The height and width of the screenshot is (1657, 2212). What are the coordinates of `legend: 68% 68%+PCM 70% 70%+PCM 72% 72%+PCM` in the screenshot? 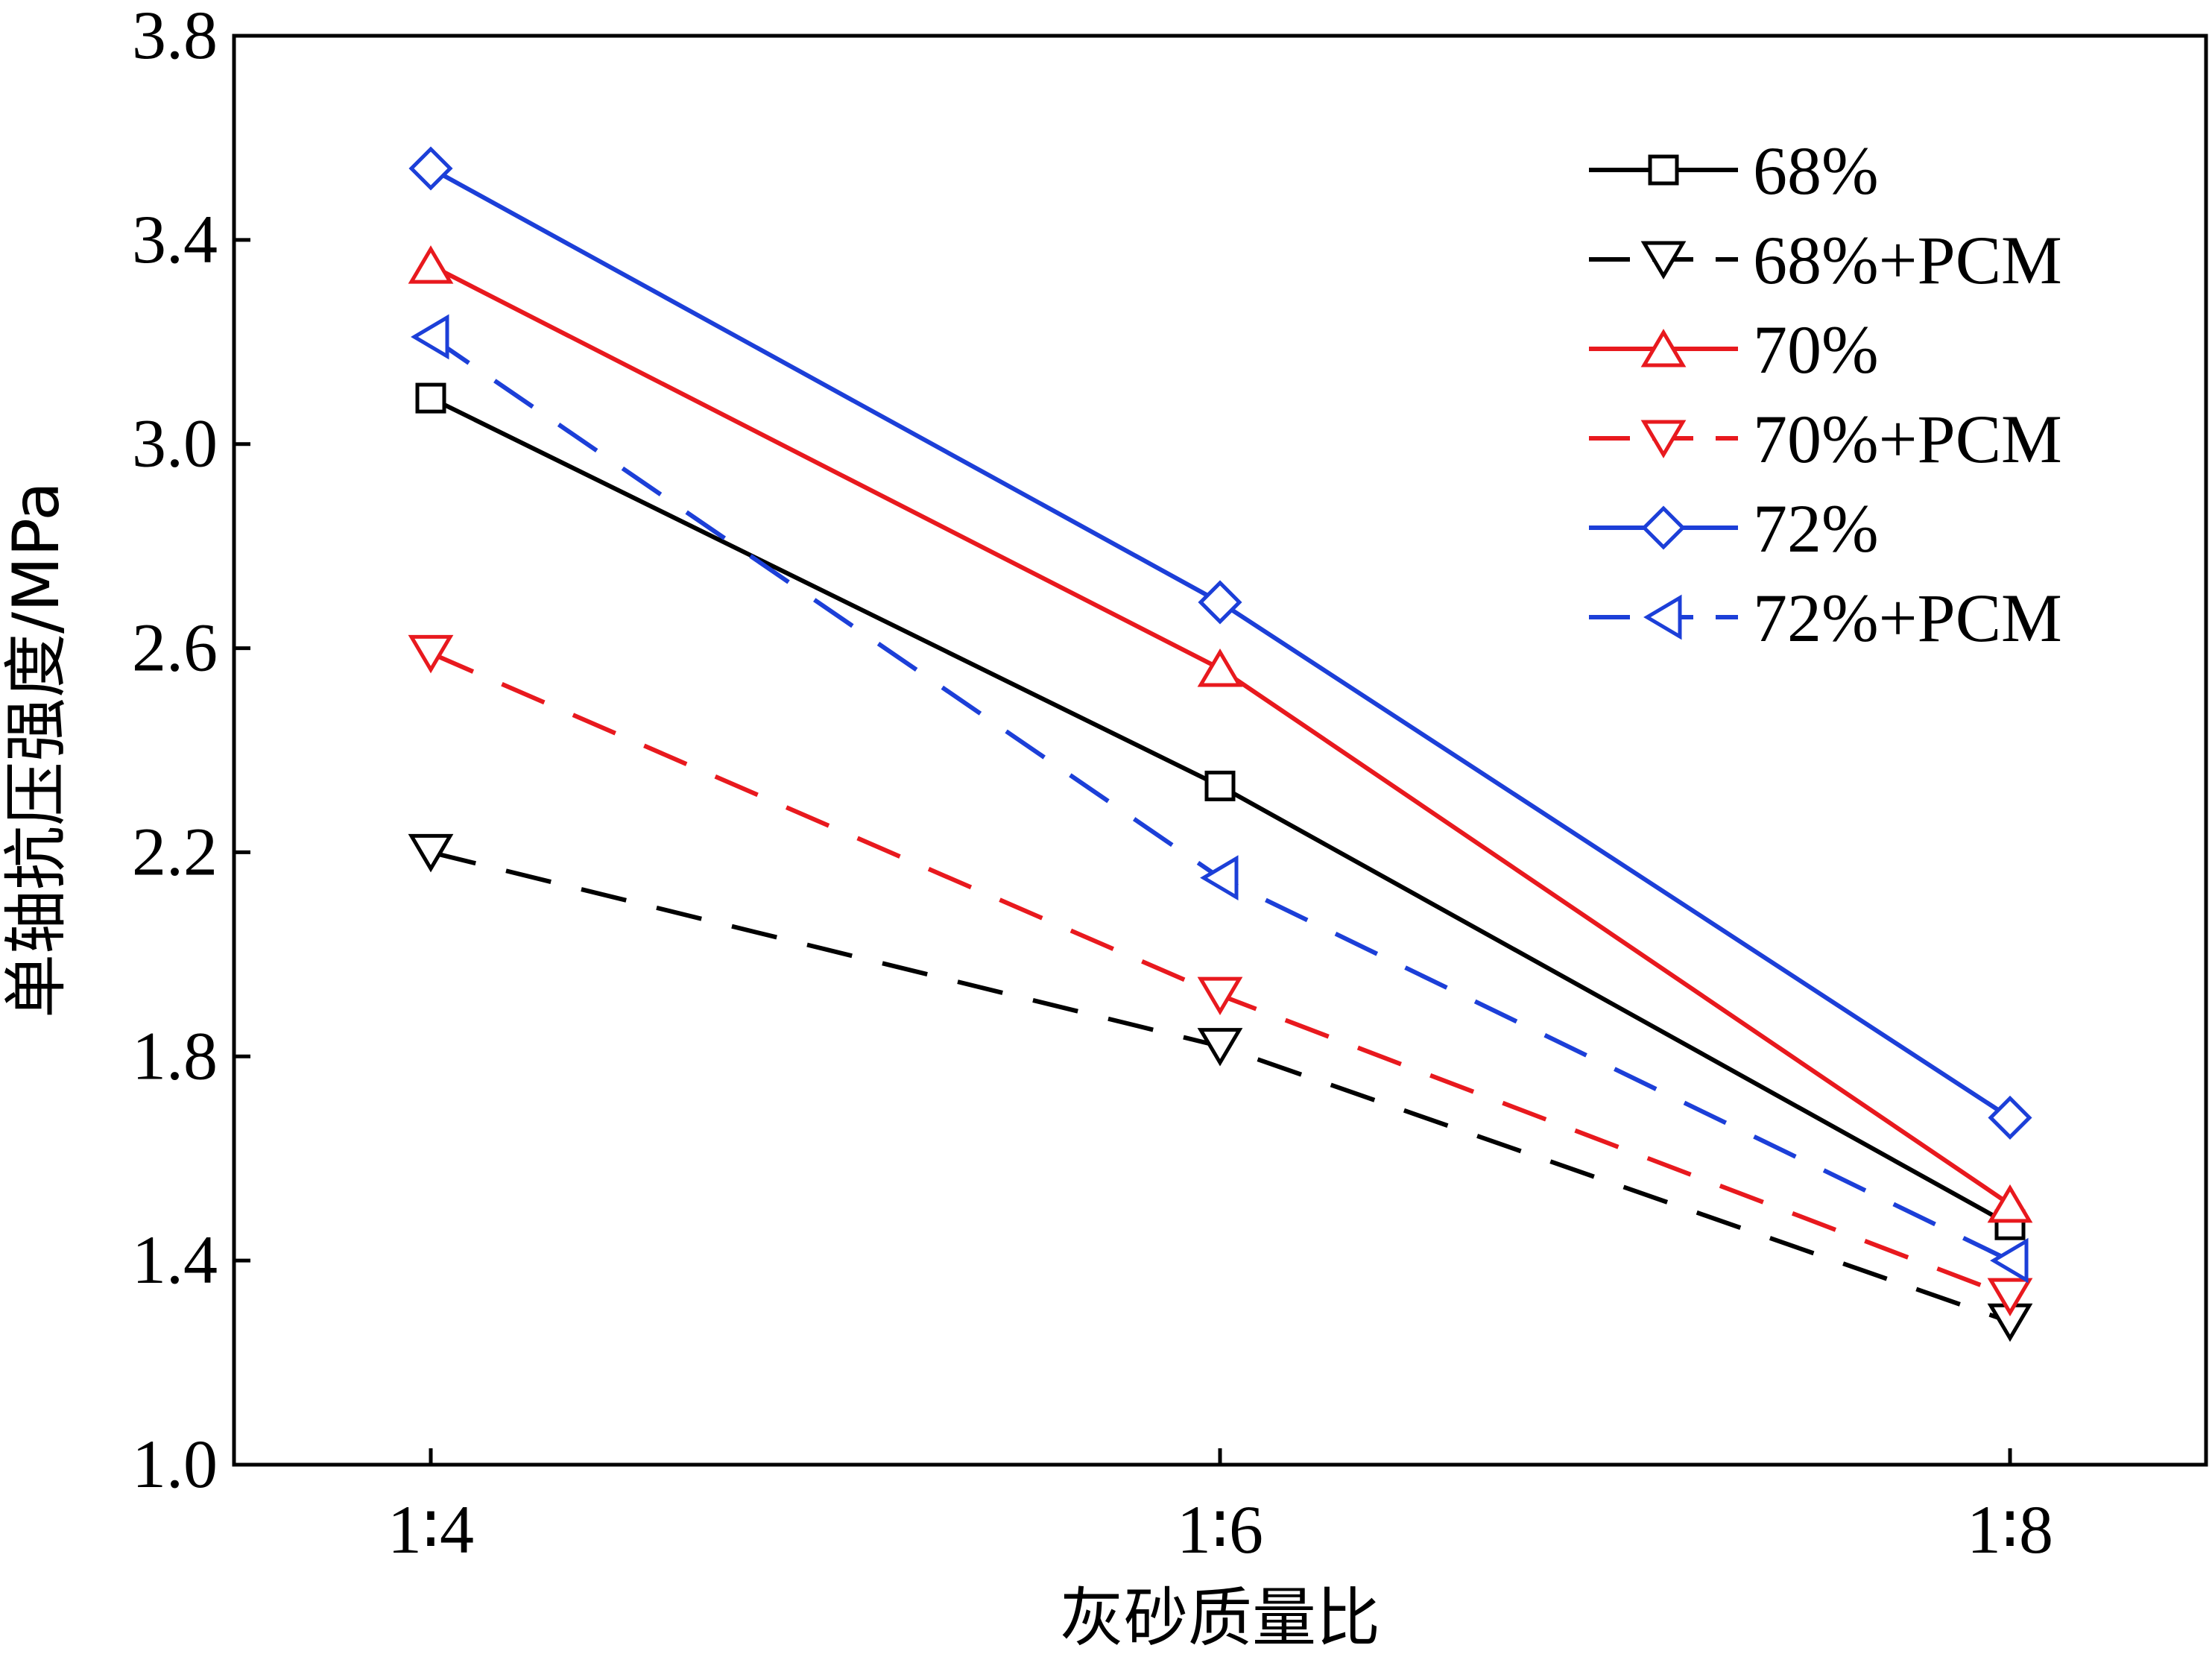 It's located at (1825, 394).